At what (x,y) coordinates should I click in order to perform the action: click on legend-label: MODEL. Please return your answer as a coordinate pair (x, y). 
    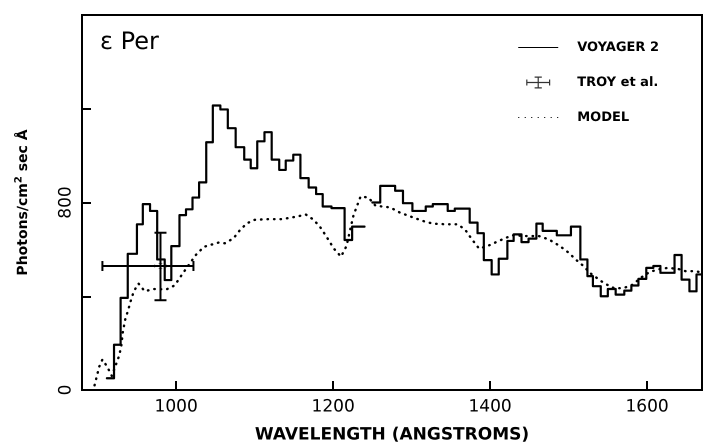
    Looking at the image, I should click on (603, 117).